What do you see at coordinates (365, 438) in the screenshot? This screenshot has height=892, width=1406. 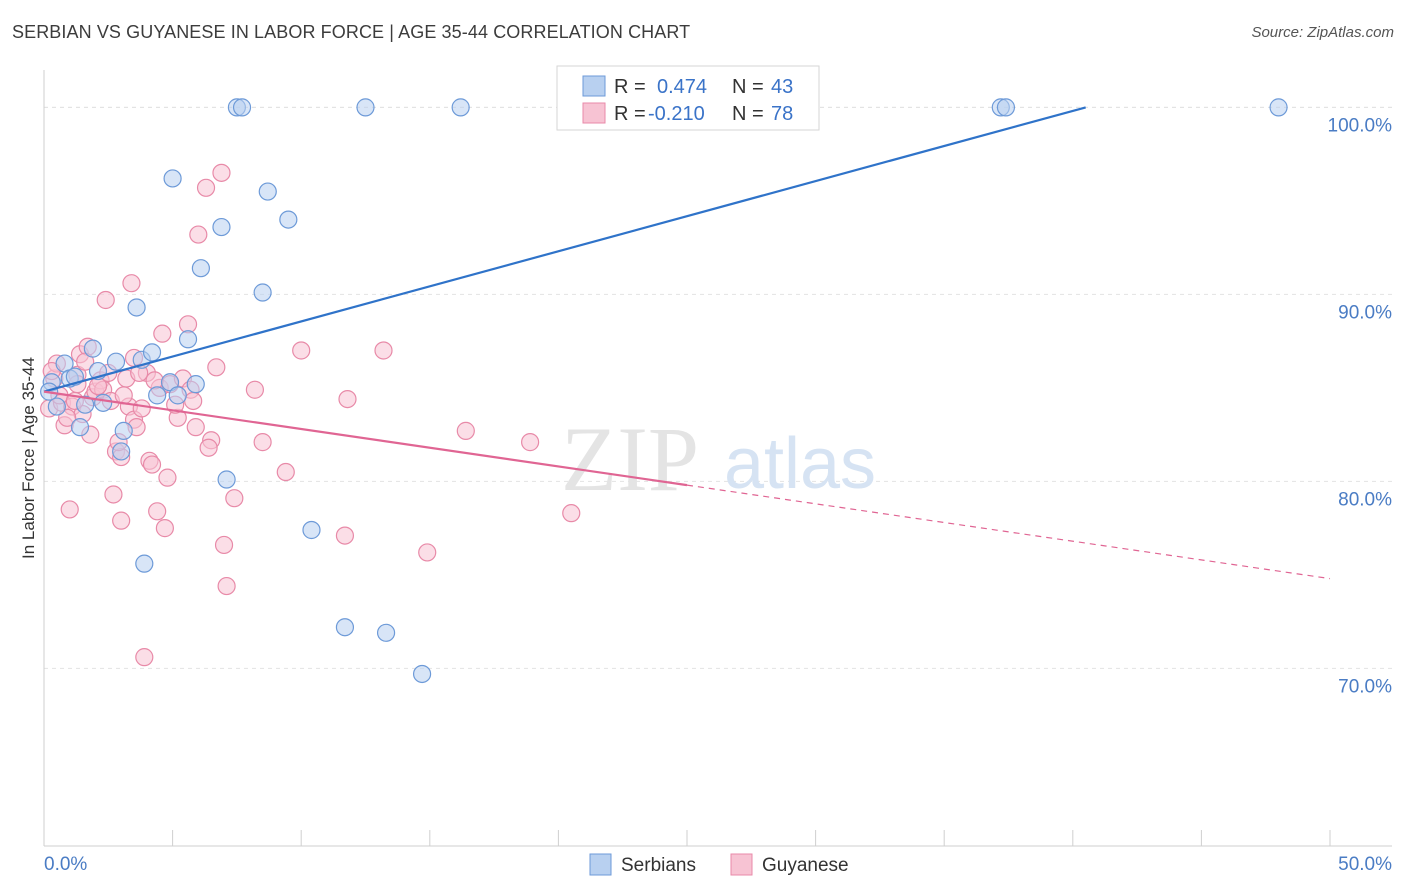 I see `guyanese-trendline` at bounding box center [365, 438].